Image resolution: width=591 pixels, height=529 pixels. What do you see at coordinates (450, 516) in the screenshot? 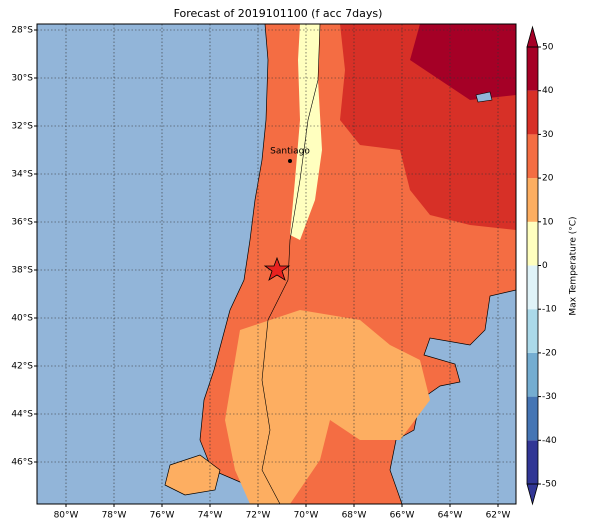
I see `x-tick-label: 64°W` at bounding box center [450, 516].